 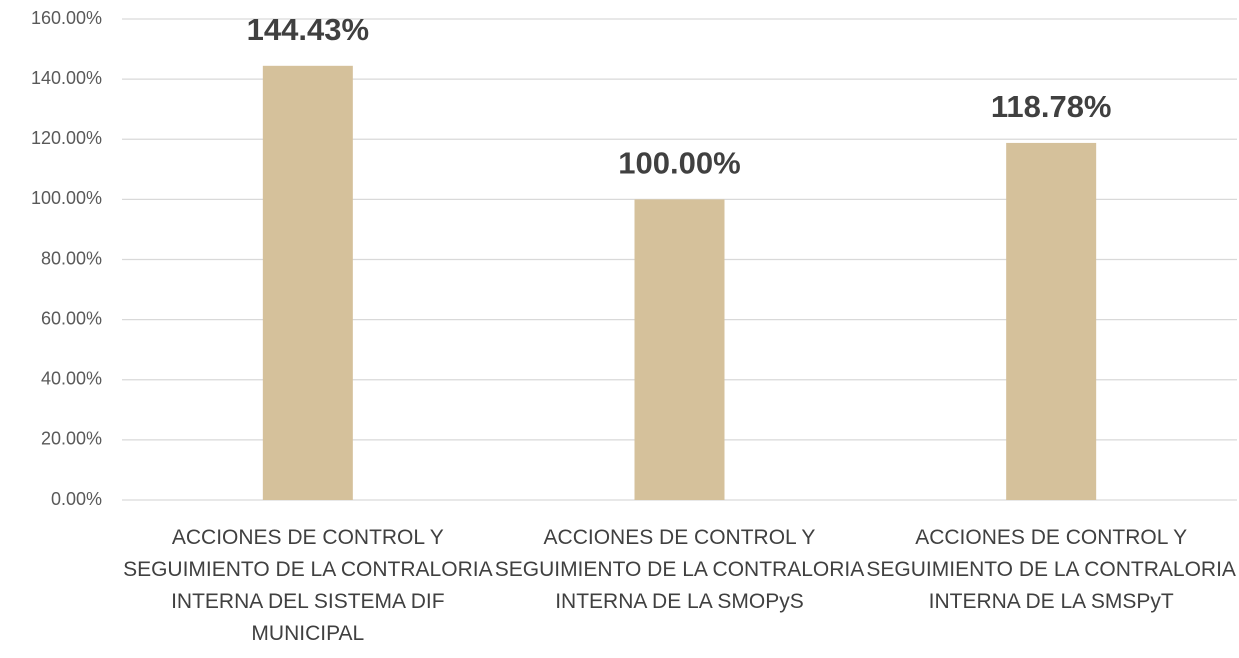 What do you see at coordinates (66, 198) in the screenshot?
I see `y-tick-label: 100.00%` at bounding box center [66, 198].